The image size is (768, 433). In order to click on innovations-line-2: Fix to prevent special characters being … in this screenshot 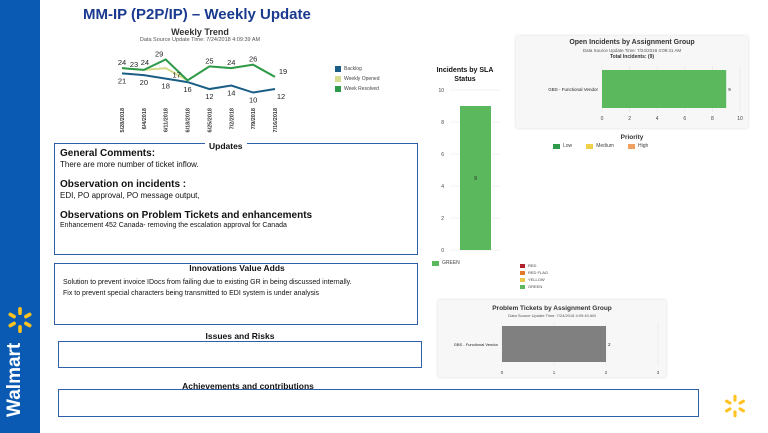, I will do `click(191, 293)`.